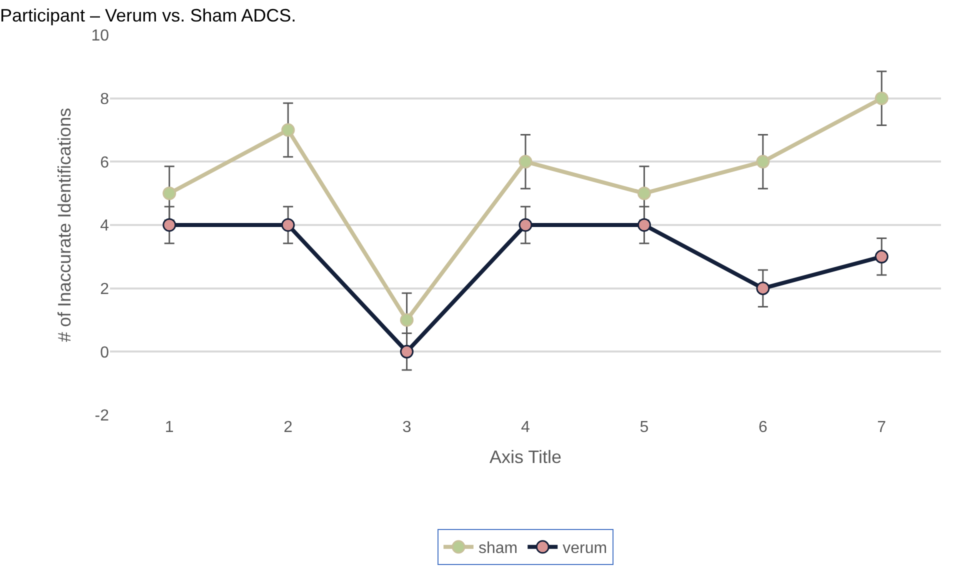 This screenshot has height=577, width=956. Describe the element at coordinates (105, 289) in the screenshot. I see `y-tick-label: 2` at that location.